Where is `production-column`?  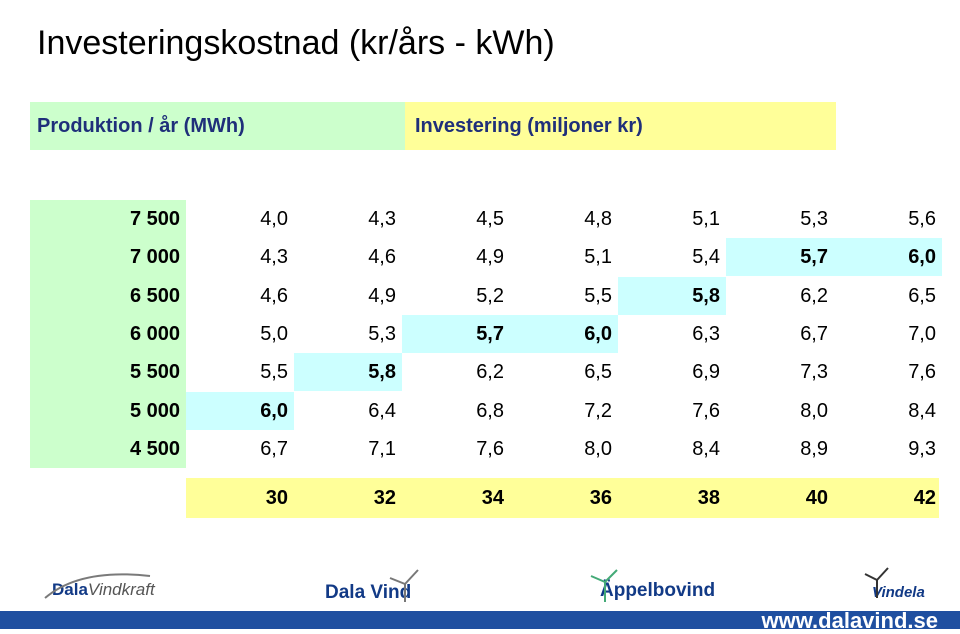
production-column is located at coordinates (108, 334).